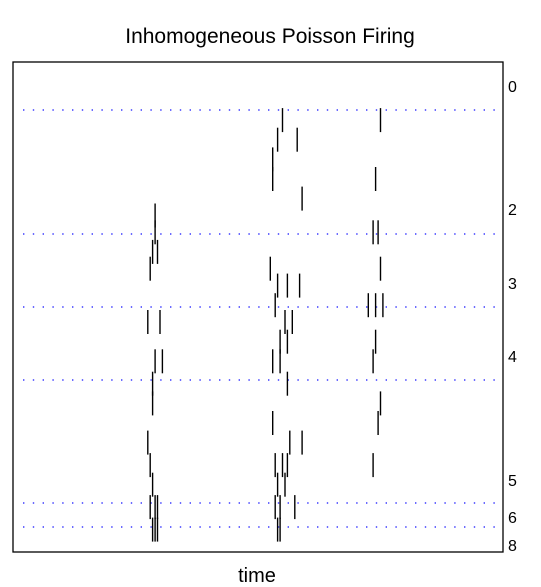  I want to click on y-tick-label-2: 2, so click(512, 210).